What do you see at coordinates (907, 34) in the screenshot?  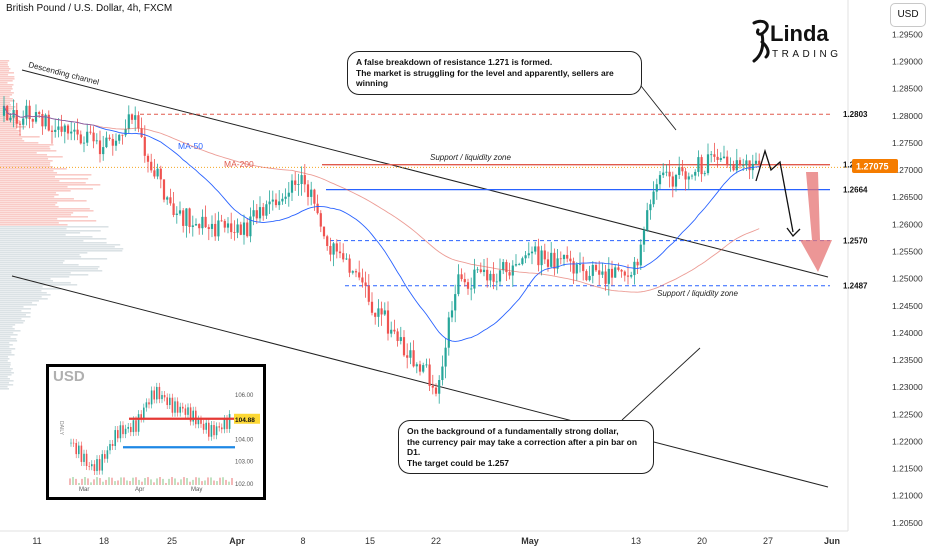 I see `y-tick-label: 1.29500` at bounding box center [907, 34].